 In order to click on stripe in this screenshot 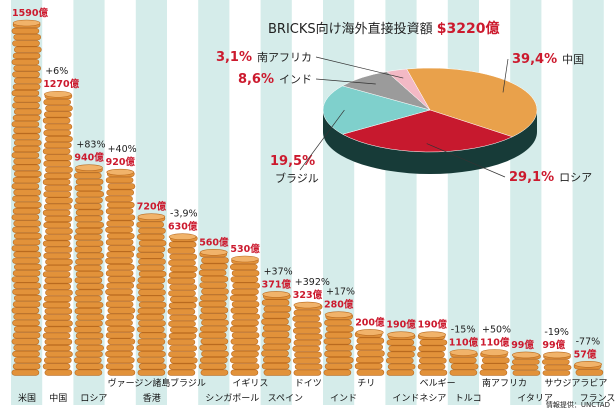, I will do `click(588, 202)`.